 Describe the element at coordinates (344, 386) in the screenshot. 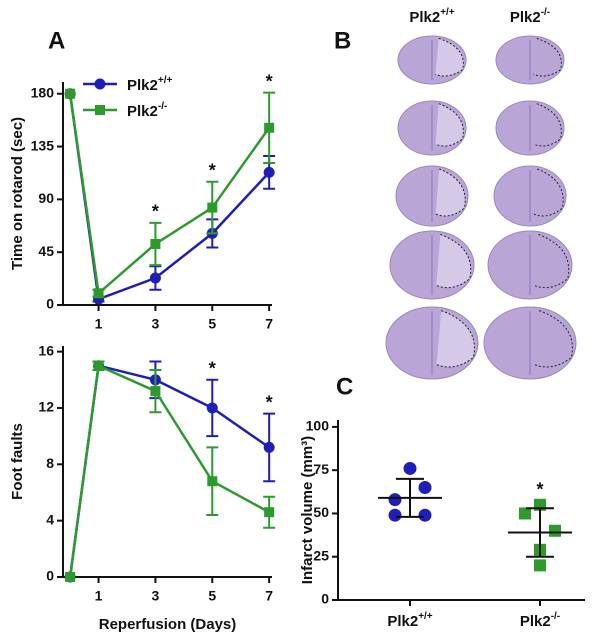

I see `panel-label: C` at that location.